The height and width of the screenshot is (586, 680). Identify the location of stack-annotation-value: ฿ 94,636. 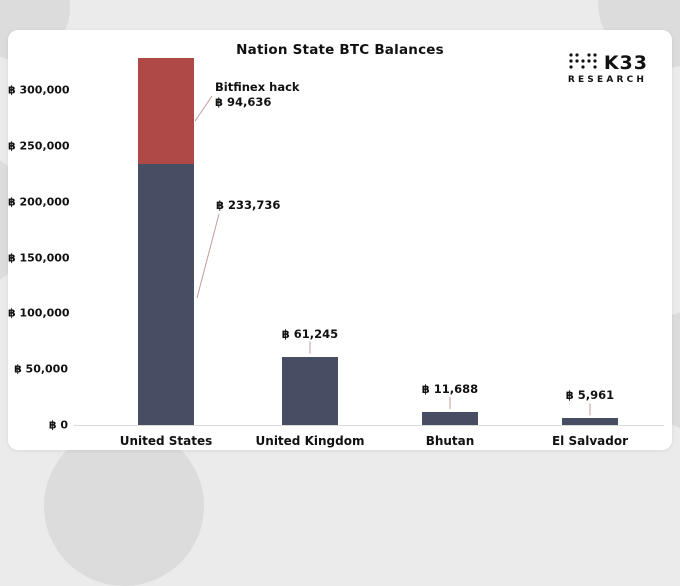
(243, 101).